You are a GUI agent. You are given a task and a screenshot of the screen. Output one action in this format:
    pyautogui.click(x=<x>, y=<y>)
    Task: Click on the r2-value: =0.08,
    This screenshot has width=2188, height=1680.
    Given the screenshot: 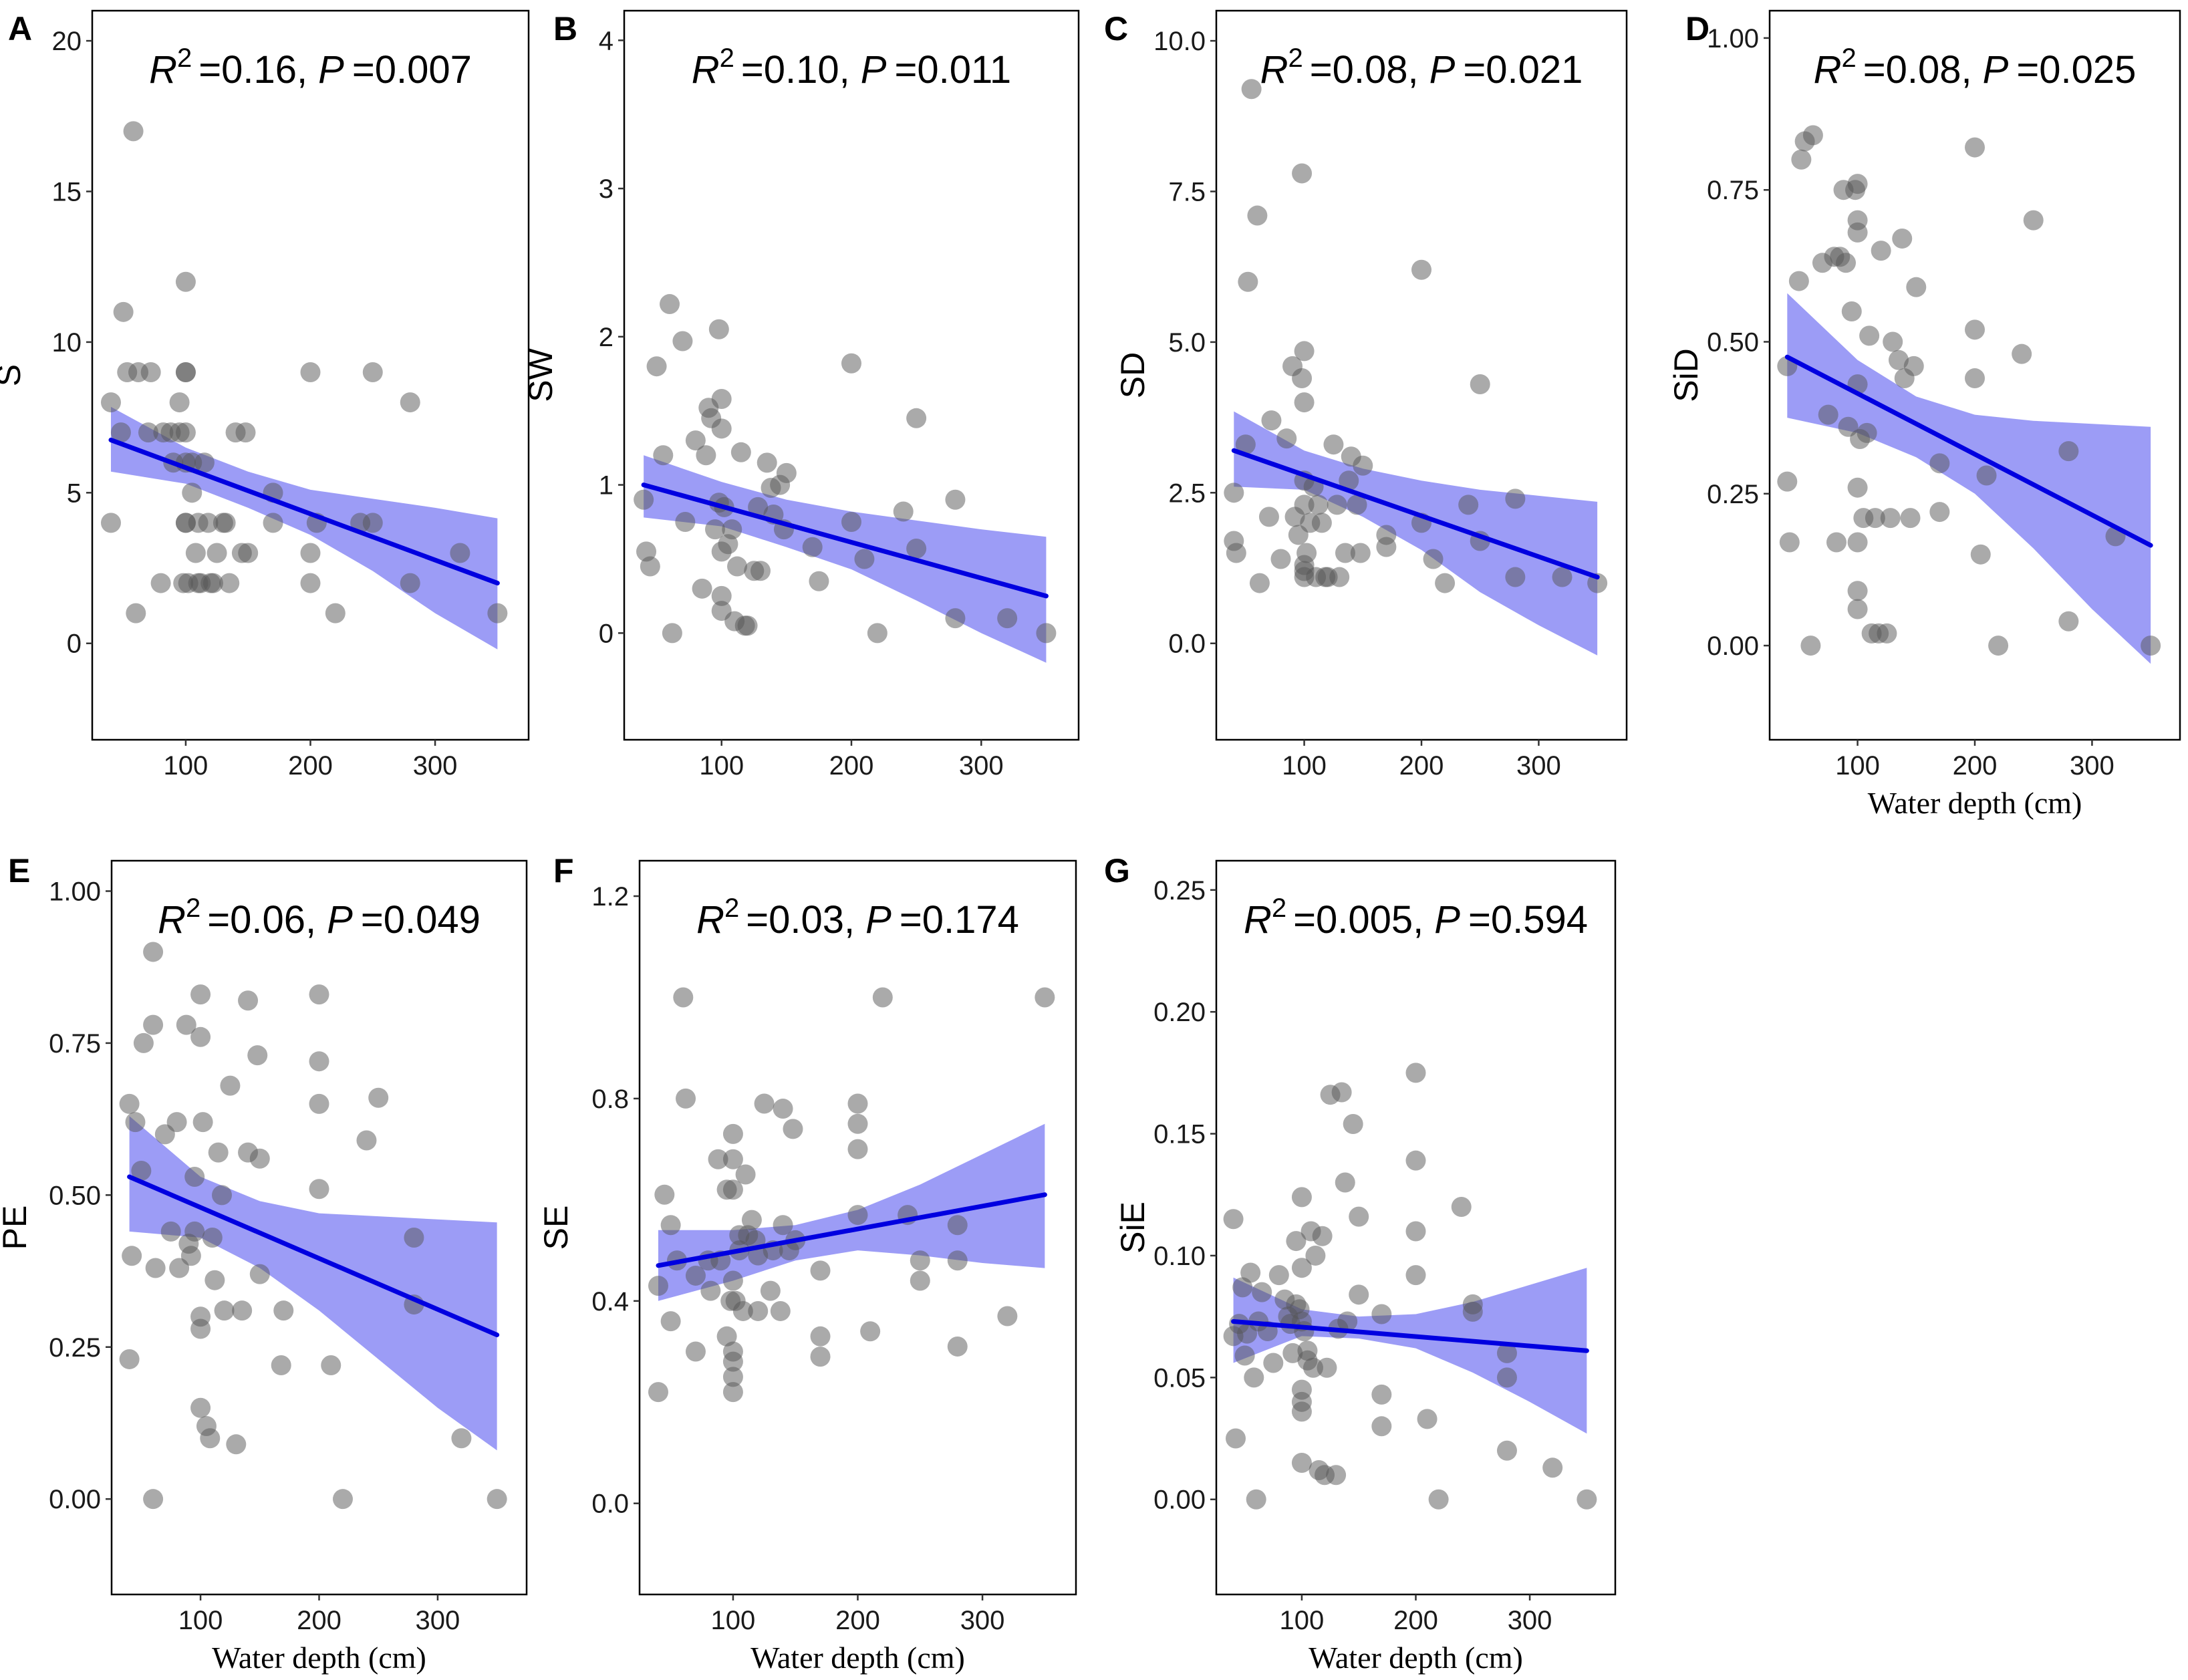 What is the action you would take?
    pyautogui.click(x=1364, y=70)
    